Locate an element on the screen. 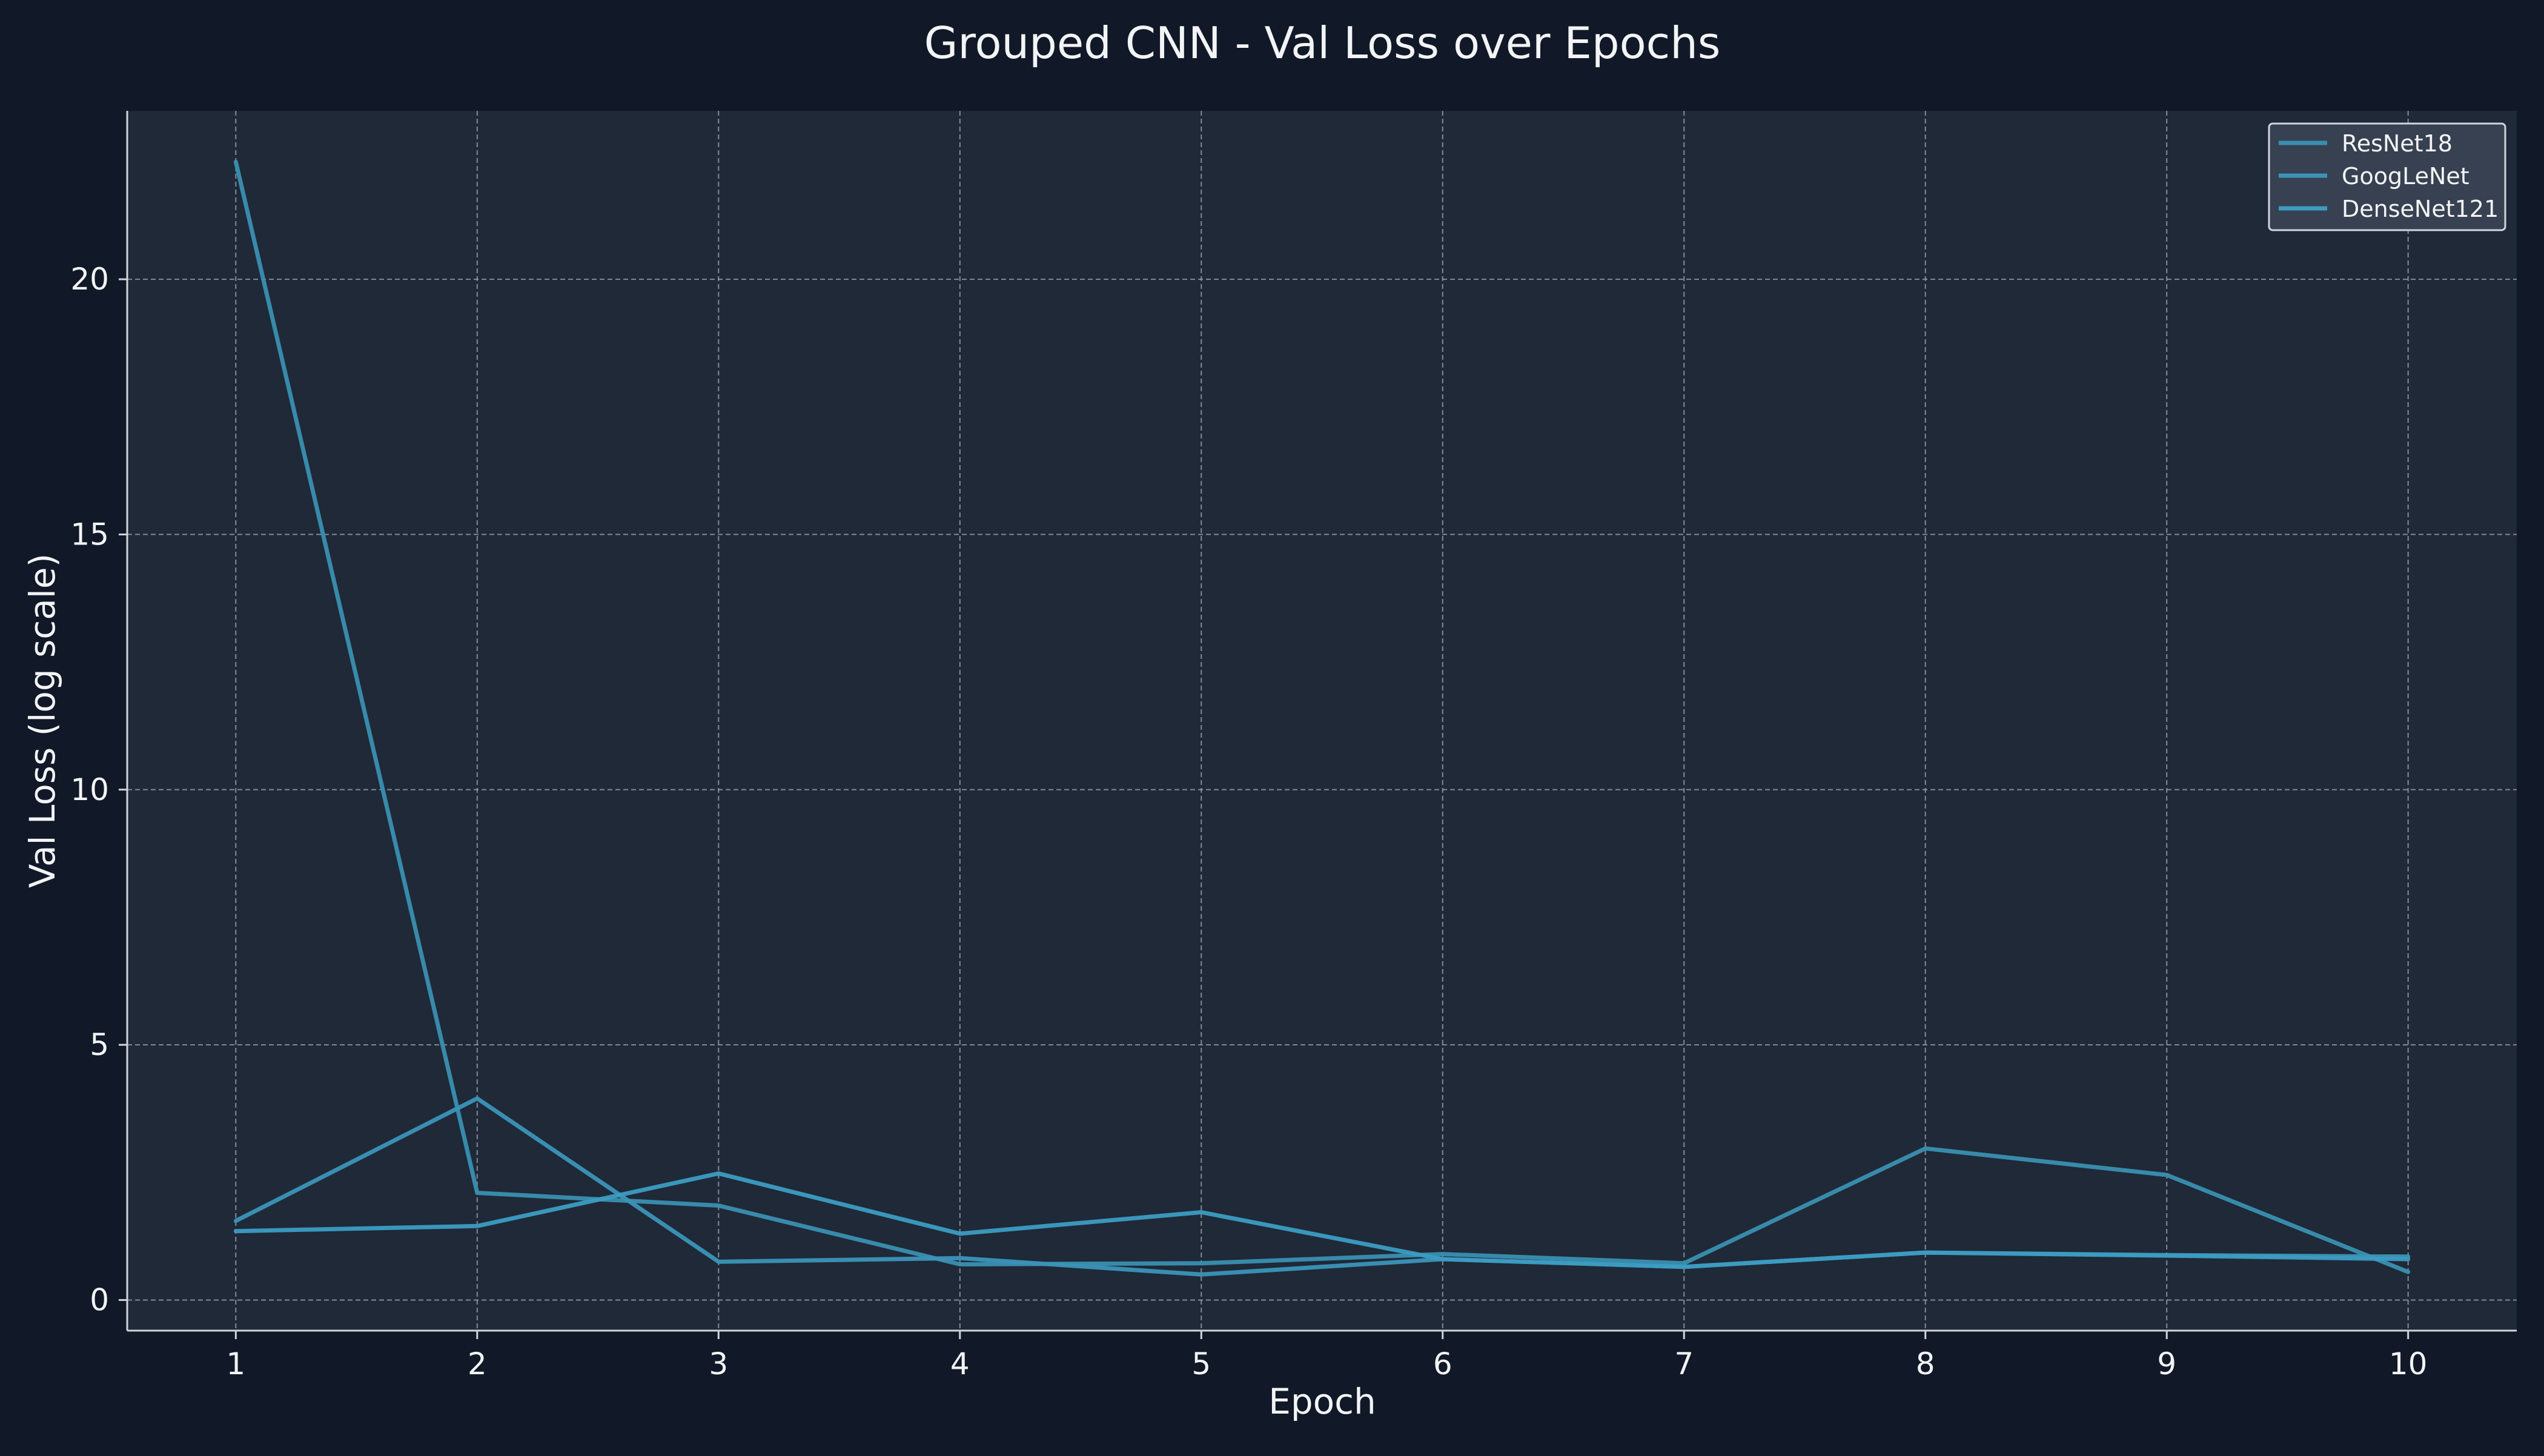 Image resolution: width=2544 pixels, height=1456 pixels. series-line-densenet121 is located at coordinates (1322, 1220).